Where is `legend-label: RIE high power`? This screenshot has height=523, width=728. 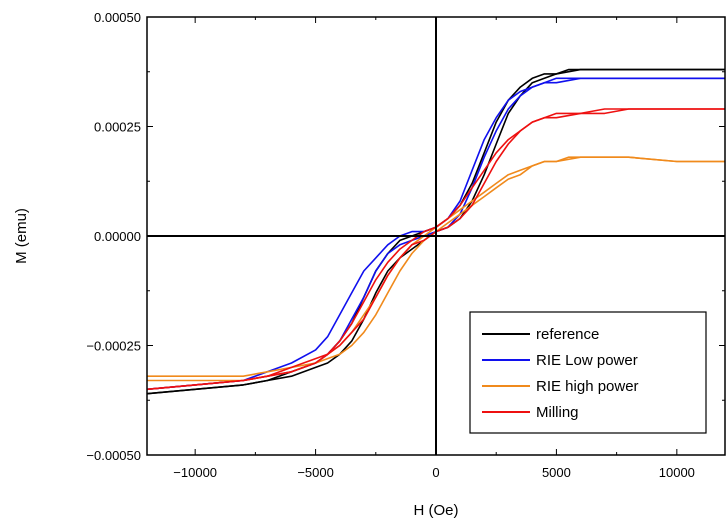 legend-label: RIE high power is located at coordinates (587, 386).